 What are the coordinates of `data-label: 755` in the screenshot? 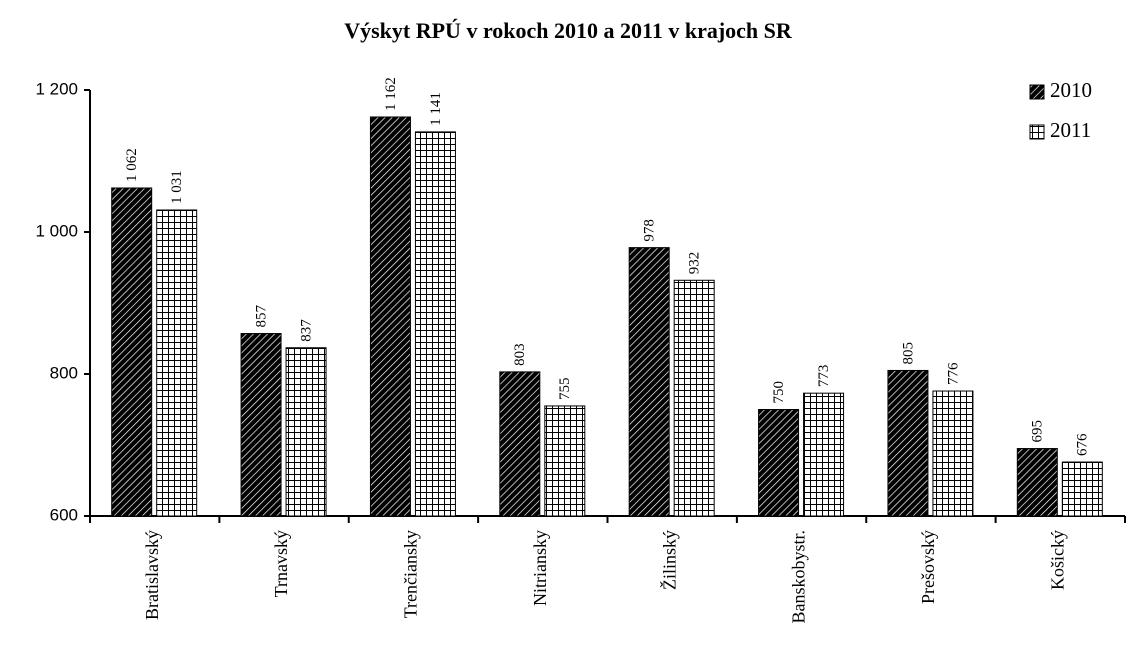 It's located at (565, 388).